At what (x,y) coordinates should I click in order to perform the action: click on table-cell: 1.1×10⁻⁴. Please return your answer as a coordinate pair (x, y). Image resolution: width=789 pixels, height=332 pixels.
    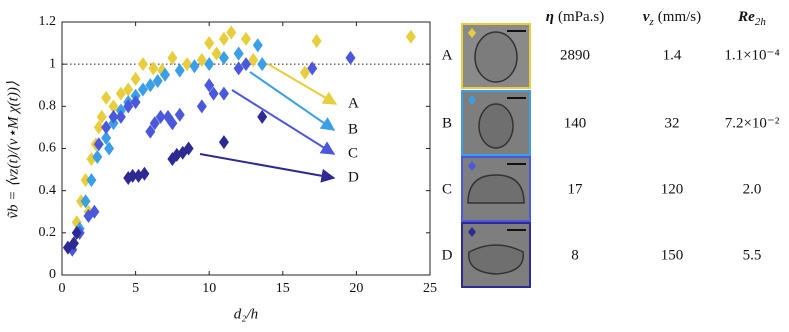
    Looking at the image, I should click on (751, 55).